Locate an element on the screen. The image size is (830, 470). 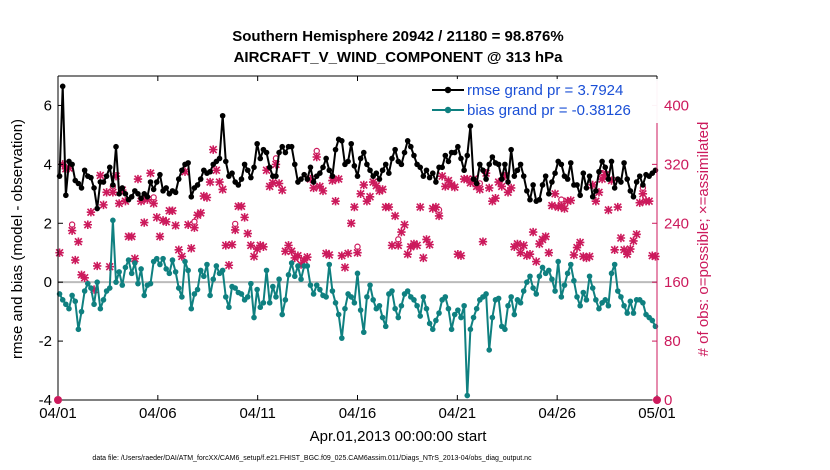
y-tick-label: -4 is located at coordinates (45, 400).